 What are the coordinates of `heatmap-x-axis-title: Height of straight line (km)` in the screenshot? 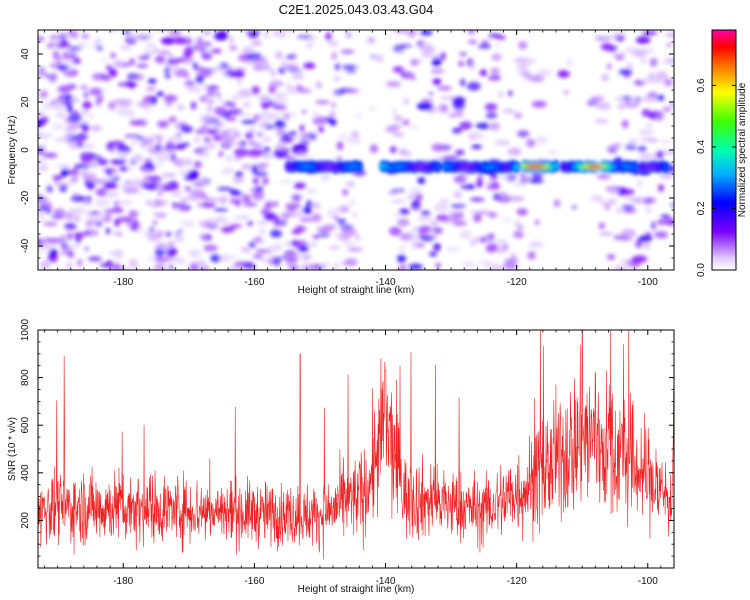 It's located at (356, 290).